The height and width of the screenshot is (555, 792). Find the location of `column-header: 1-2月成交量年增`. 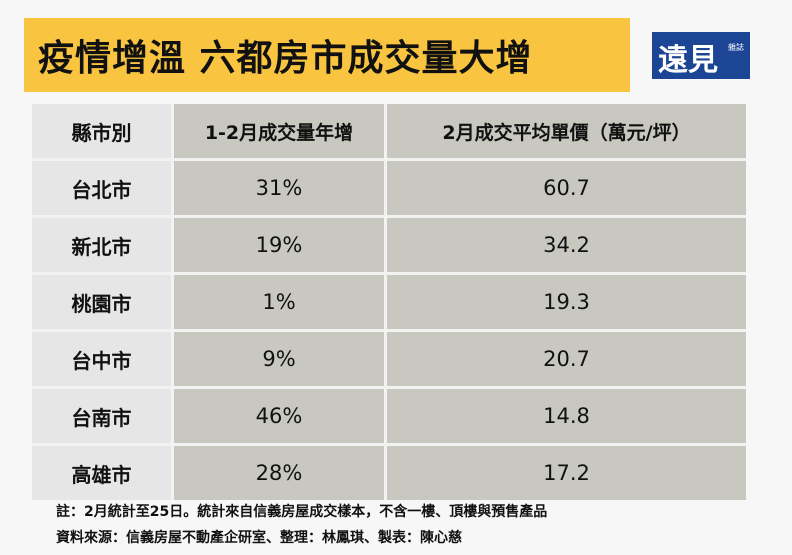

column-header: 1-2月成交量年增 is located at coordinates (279, 132).